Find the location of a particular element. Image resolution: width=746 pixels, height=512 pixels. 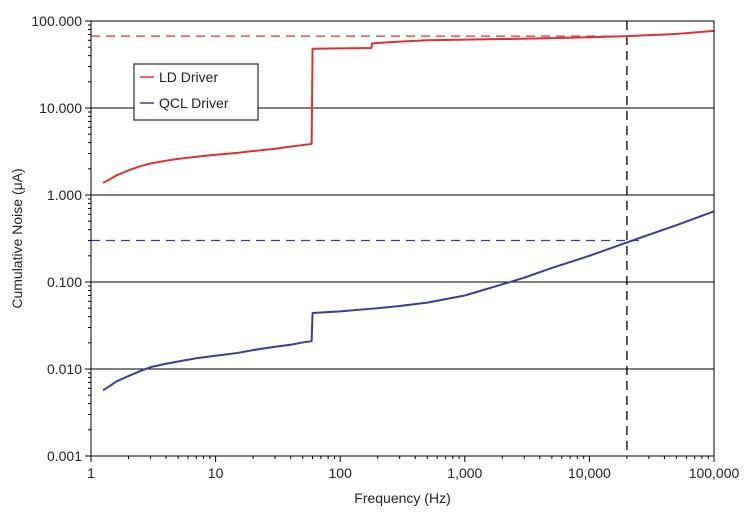

y-tick-label-10-000: 10.000 is located at coordinates (60, 108).